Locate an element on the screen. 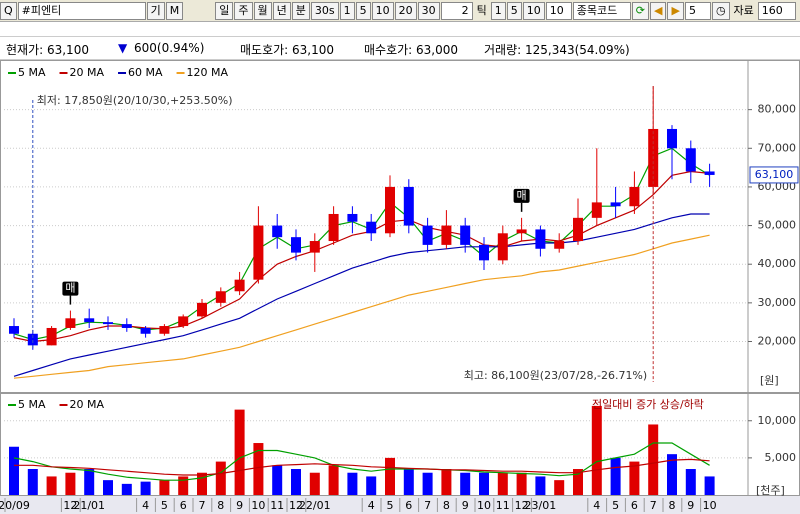 This screenshot has width=800, height=514. change-arrow: ▼ is located at coordinates (123, 48).